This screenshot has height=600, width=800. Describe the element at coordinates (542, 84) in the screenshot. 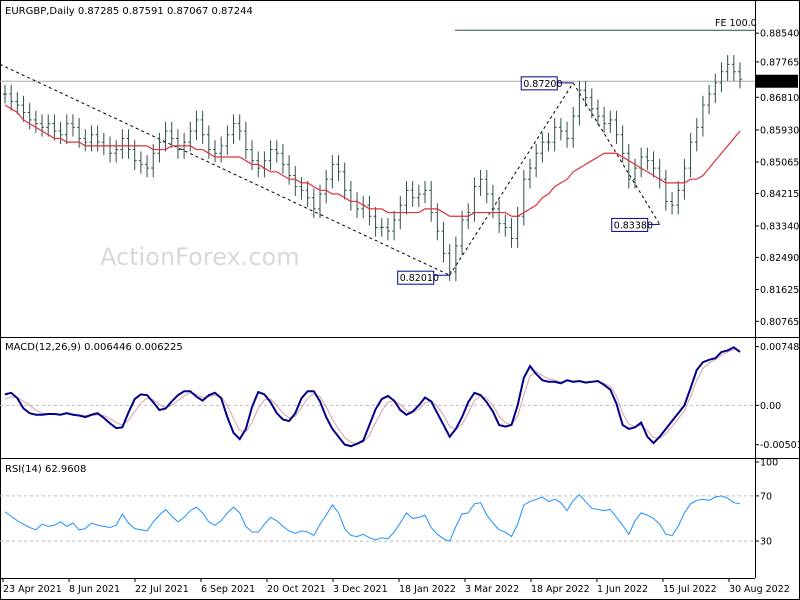

I see `annotation-label: 0.87200` at that location.